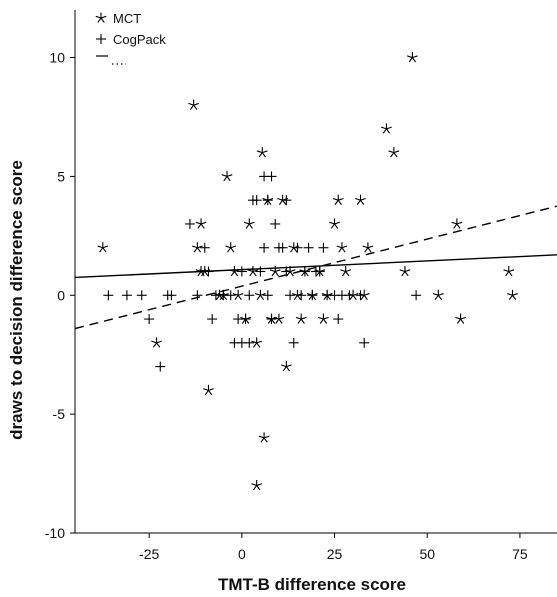  I want to click on y-tick-label: 5, so click(61, 176).